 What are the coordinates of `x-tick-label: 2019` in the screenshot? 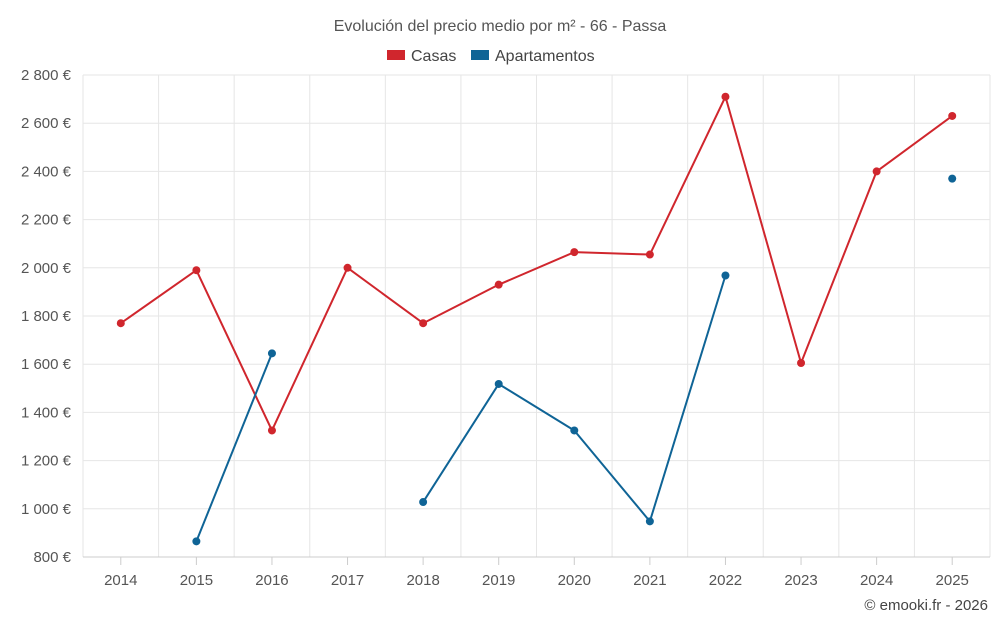 It's located at (498, 580).